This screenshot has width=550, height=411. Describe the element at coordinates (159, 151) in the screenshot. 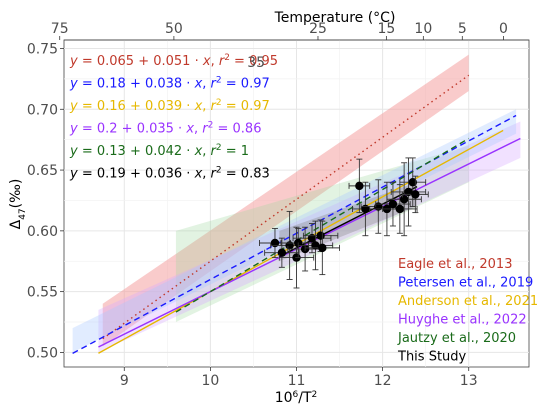

I see `regression-equation: y = 0.13 + 0.042 · x, r2 = 1` at that location.